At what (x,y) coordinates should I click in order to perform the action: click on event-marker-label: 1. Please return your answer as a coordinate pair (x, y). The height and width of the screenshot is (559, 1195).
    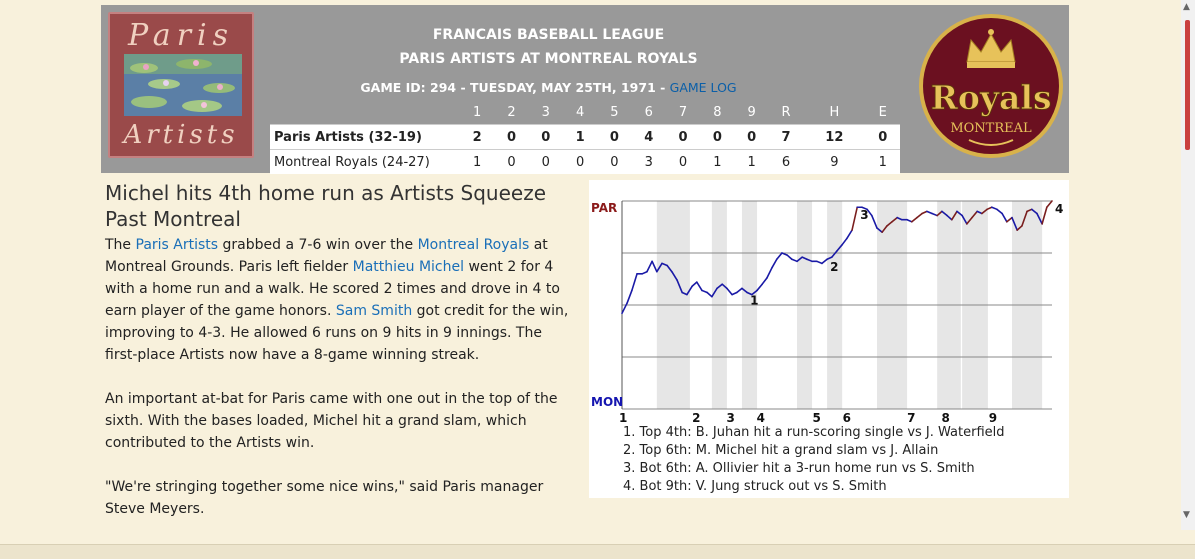
    Looking at the image, I should click on (754, 301).